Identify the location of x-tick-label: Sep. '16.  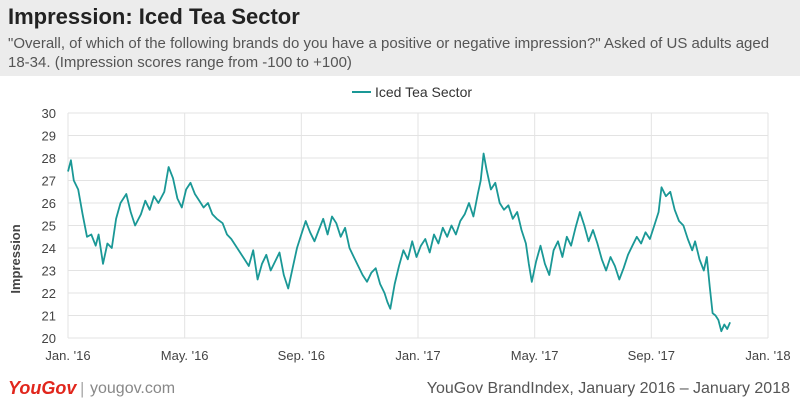
(301, 355).